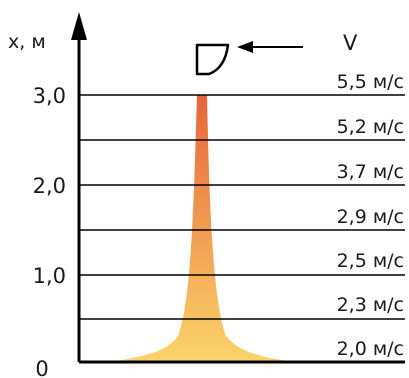  Describe the element at coordinates (370, 305) in the screenshot. I see `wind-speed-label: 2,3 м/с` at that location.